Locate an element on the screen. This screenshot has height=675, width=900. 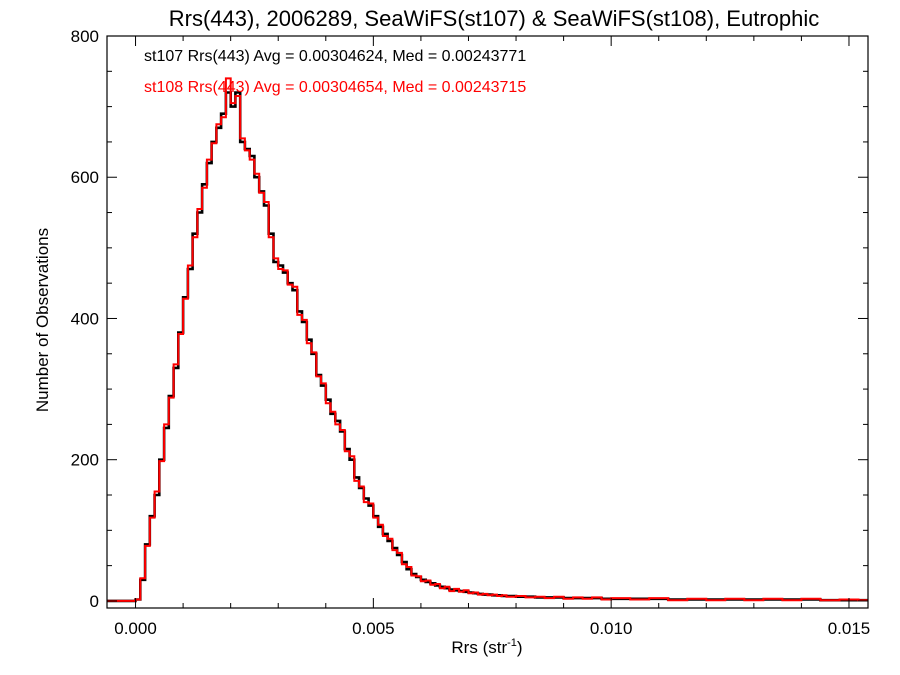
y-tick-label: 200 is located at coordinates (85, 460).